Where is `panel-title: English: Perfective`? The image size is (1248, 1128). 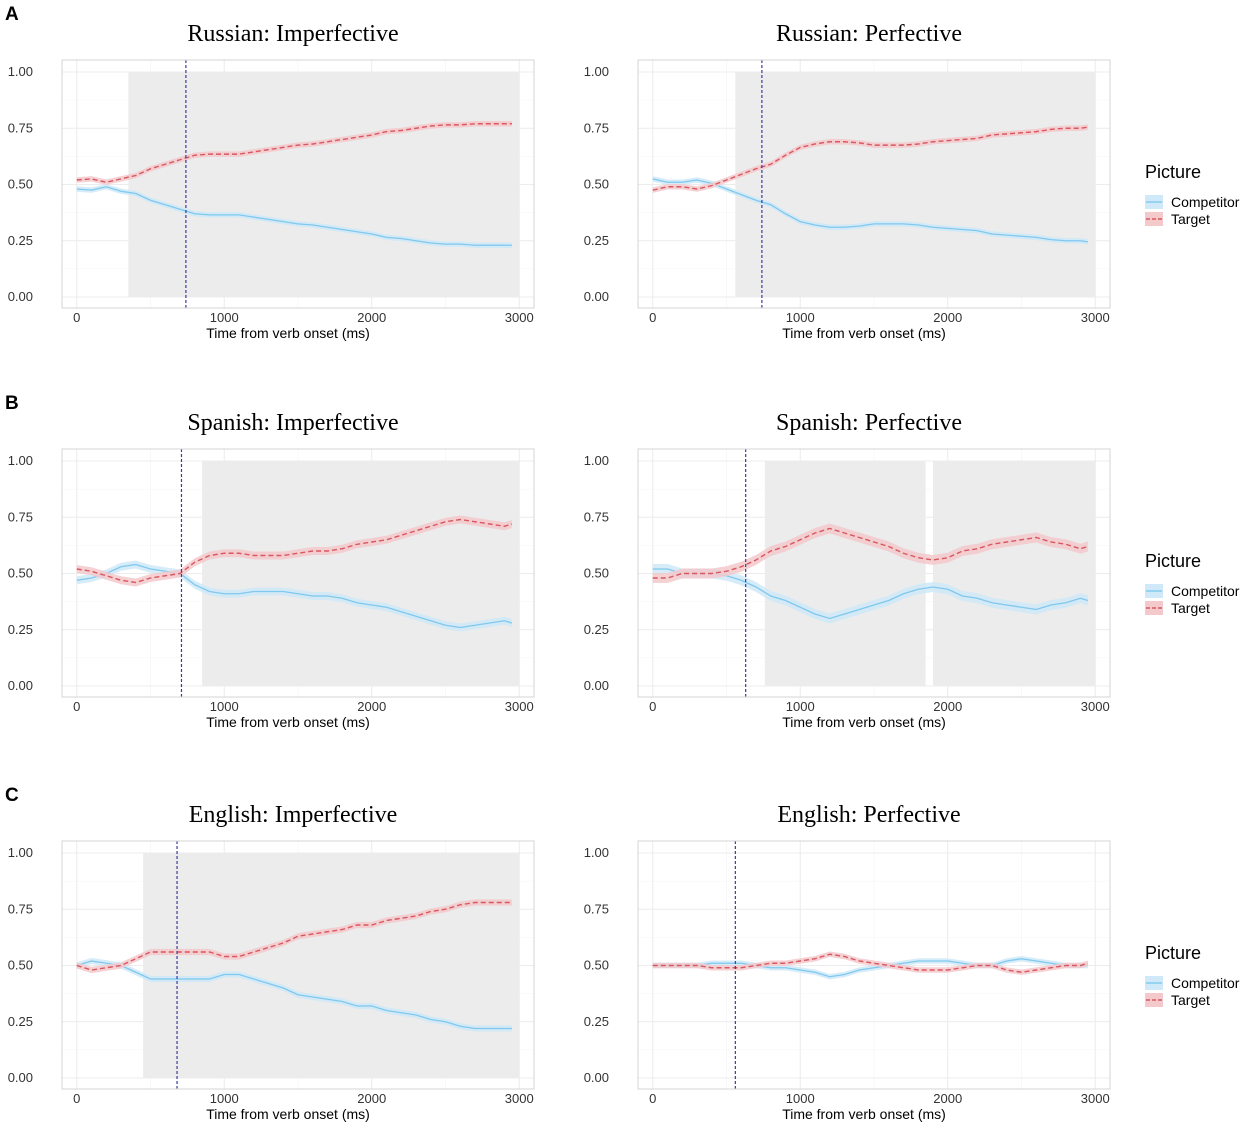
panel-title: English: Perfective is located at coordinates (868, 815).